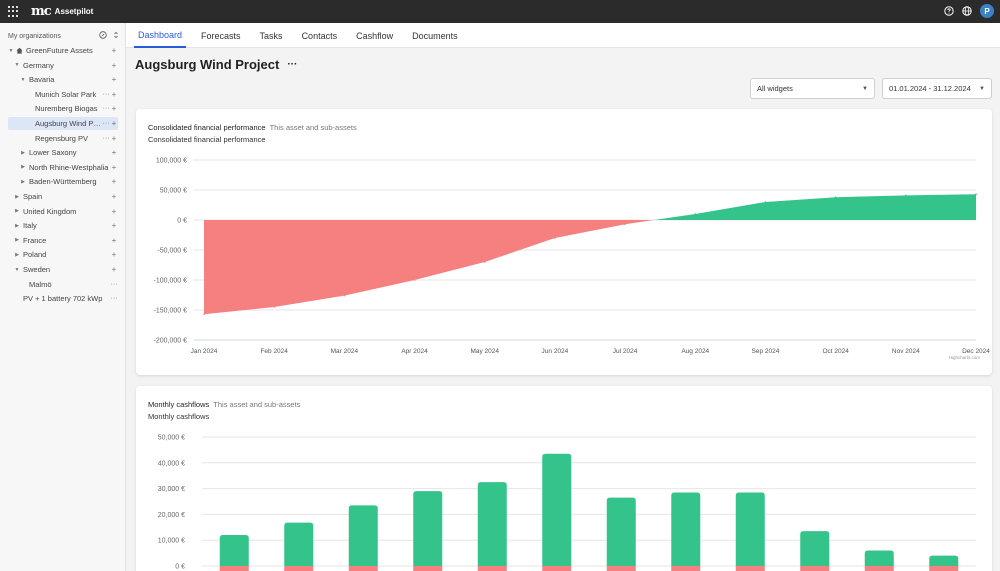 This screenshot has height=571, width=1000. What do you see at coordinates (14, 11) in the screenshot?
I see `apps-grid-icon` at bounding box center [14, 11].